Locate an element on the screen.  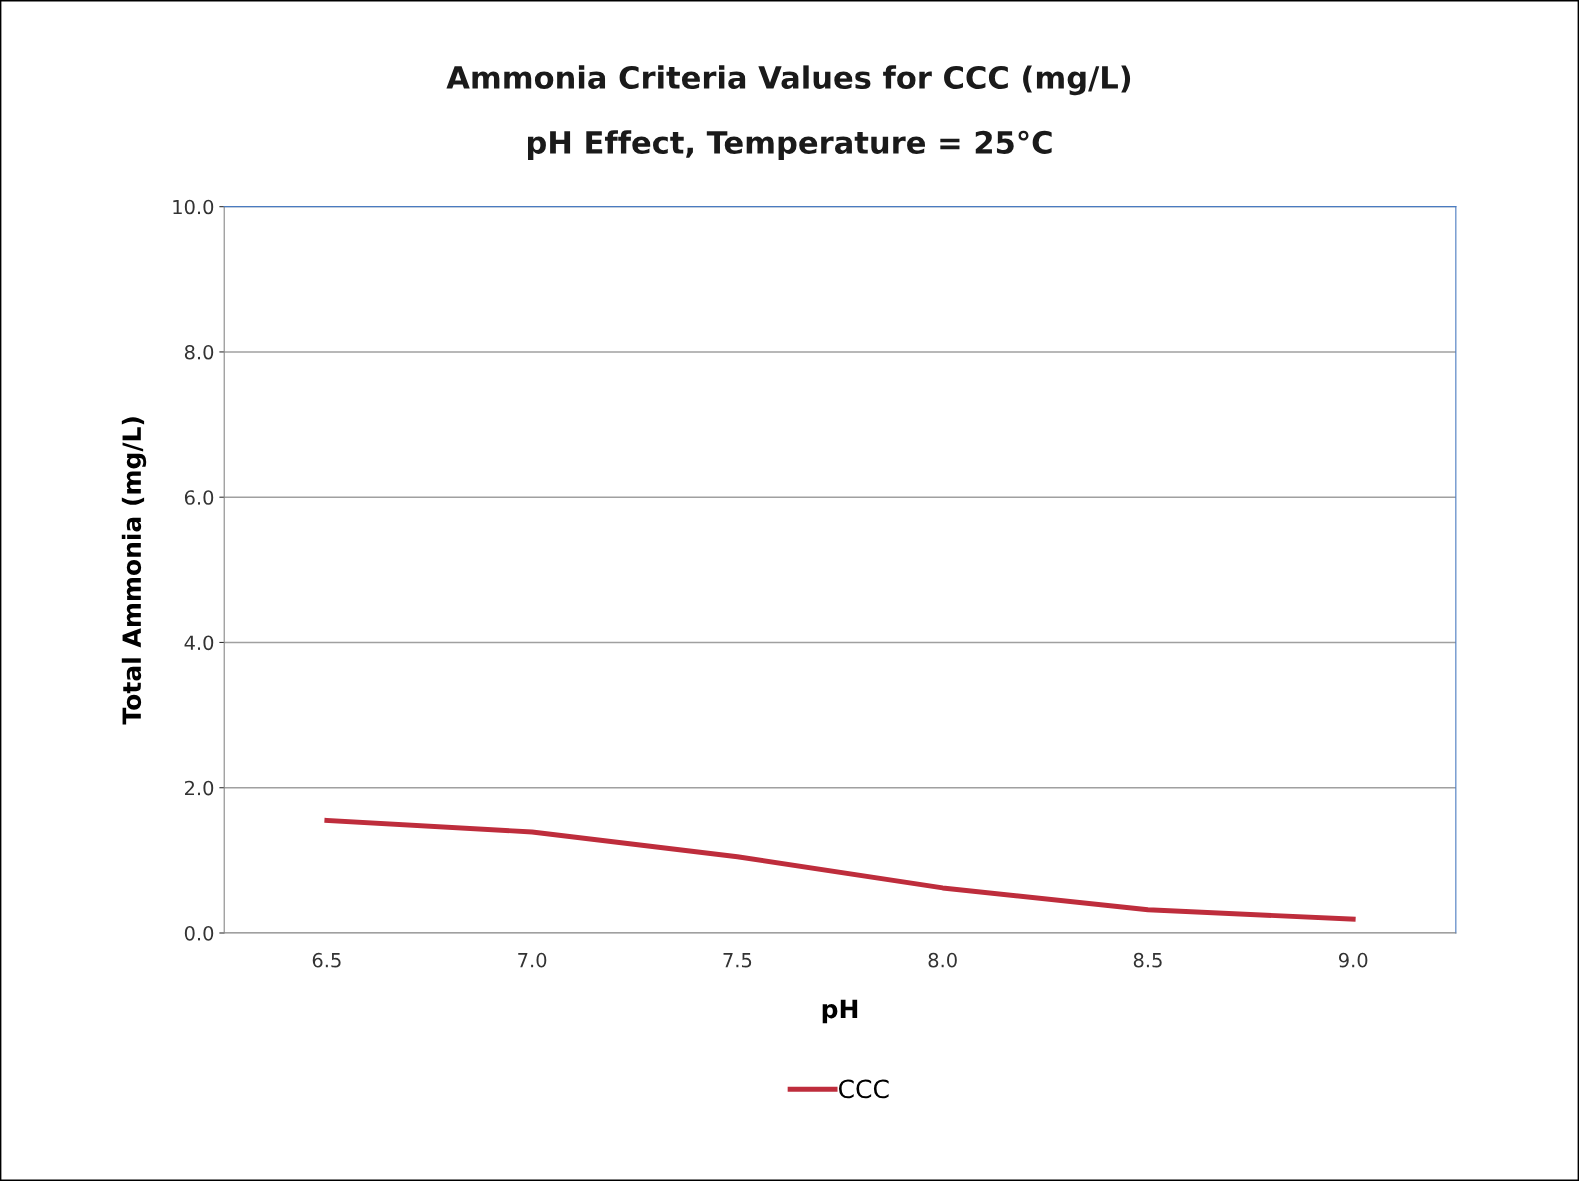
y-tick-label: 2.0 is located at coordinates (199, 788).